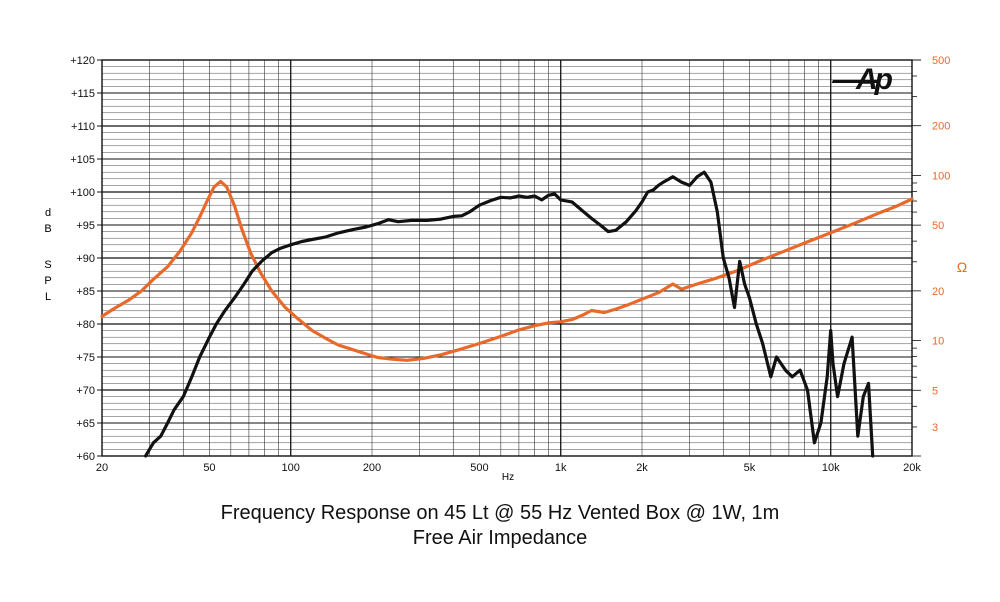  Describe the element at coordinates (750, 468) in the screenshot. I see `x-tick-label: 5k` at that location.